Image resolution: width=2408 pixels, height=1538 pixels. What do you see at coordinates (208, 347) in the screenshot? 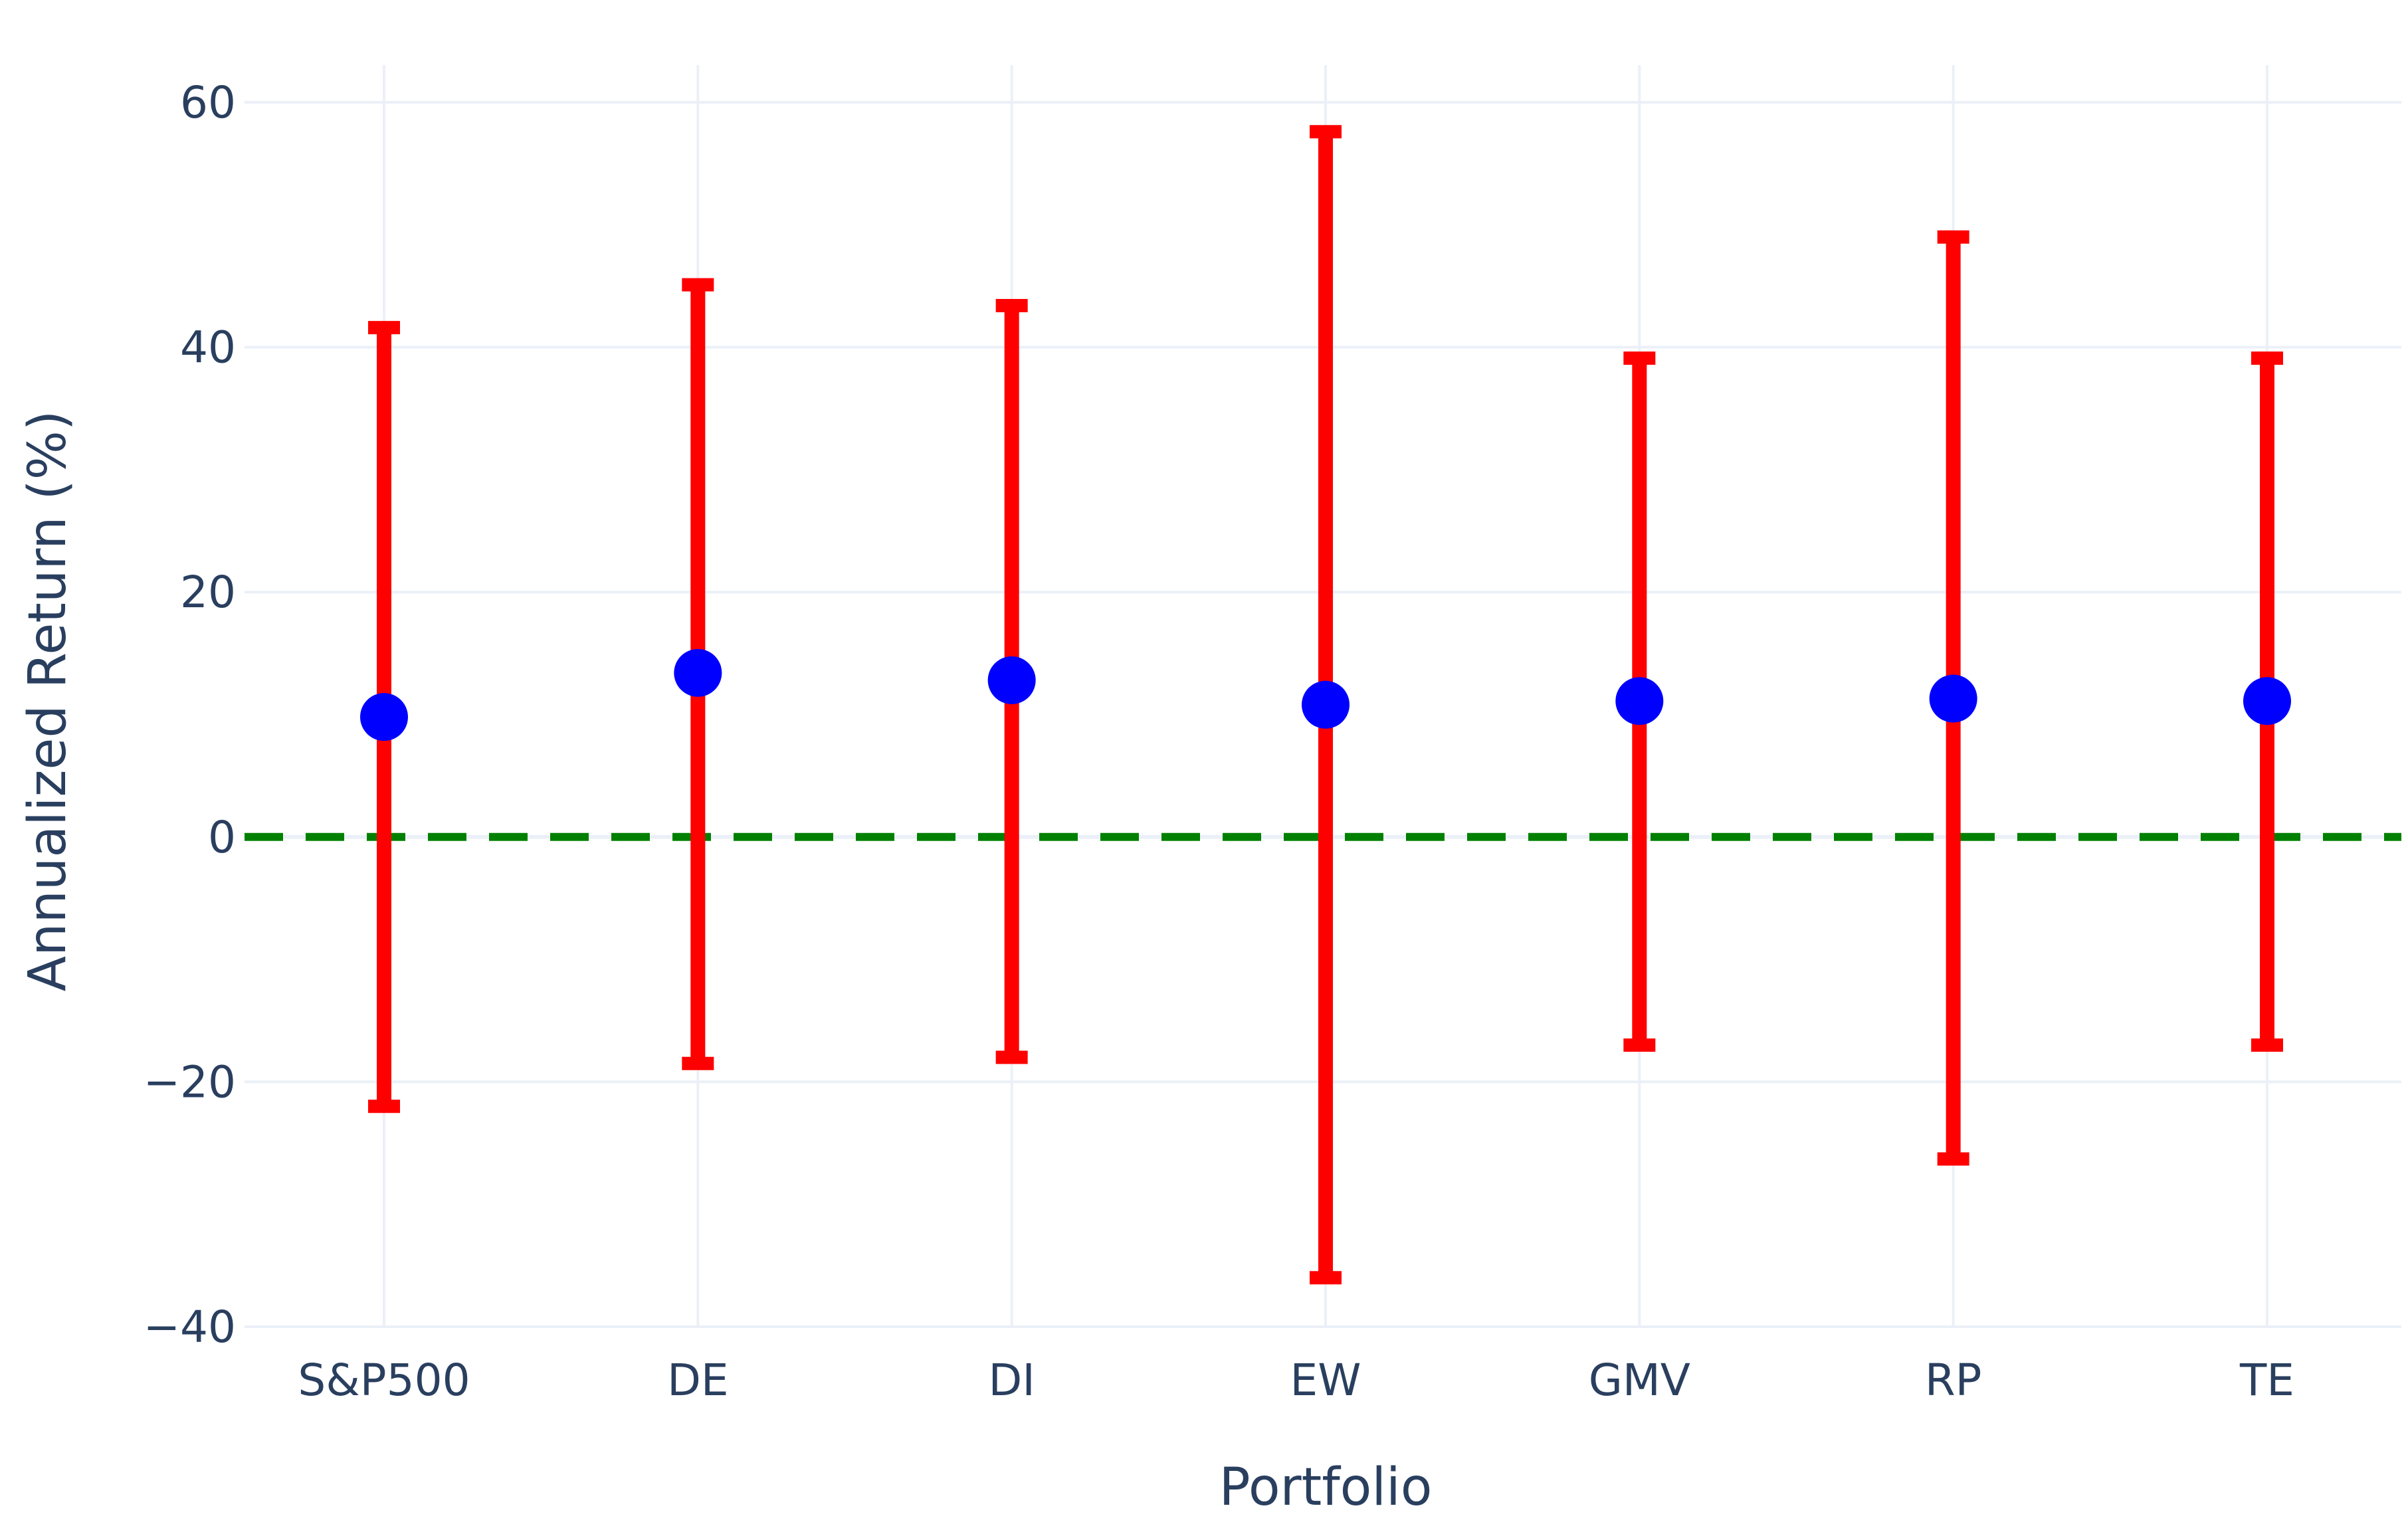
I see `y-tick-label: 40` at bounding box center [208, 347].